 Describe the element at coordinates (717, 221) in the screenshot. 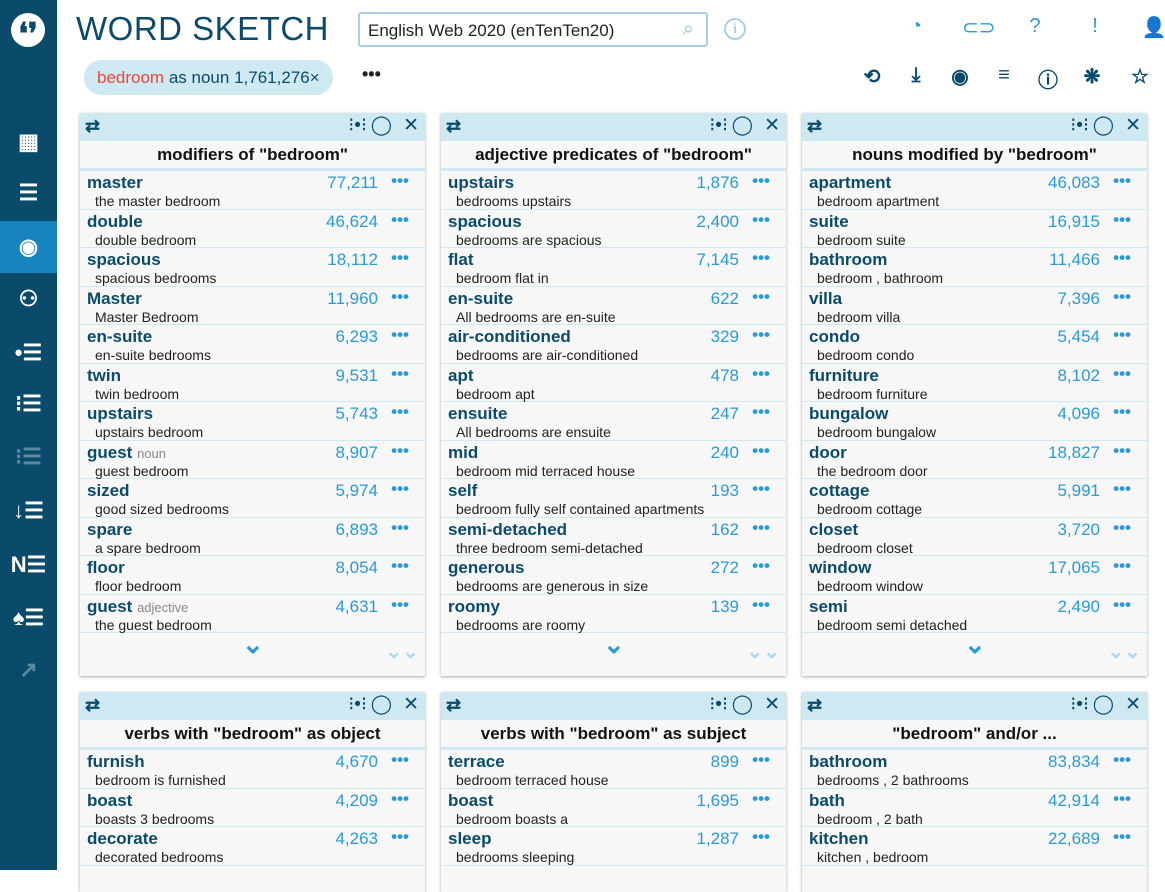

I see `frequency: 2,400` at that location.